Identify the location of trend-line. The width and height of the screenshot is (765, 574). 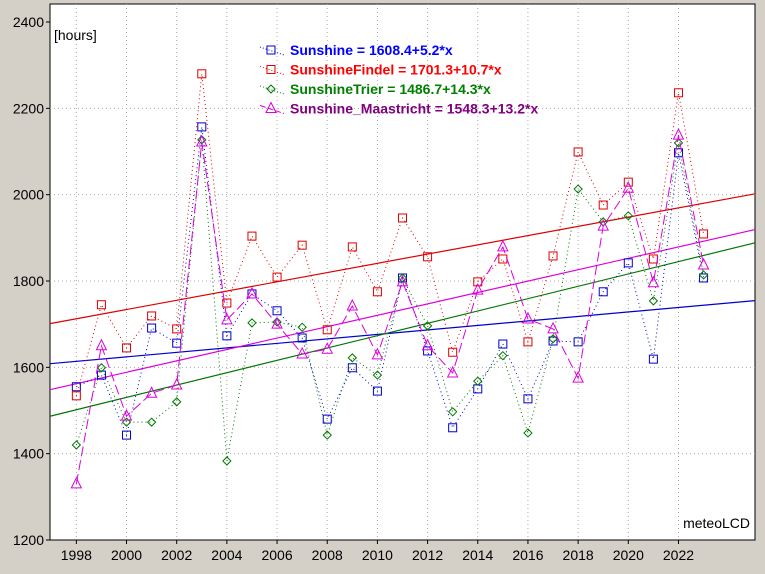
(402, 332).